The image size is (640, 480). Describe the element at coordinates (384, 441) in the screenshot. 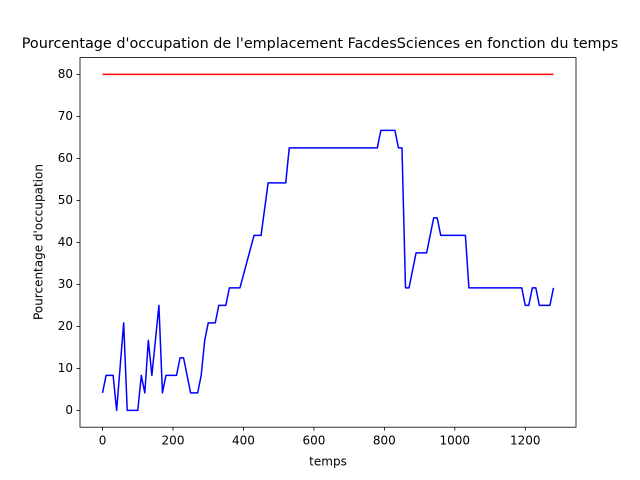

I see `x-tick-label: 800` at that location.